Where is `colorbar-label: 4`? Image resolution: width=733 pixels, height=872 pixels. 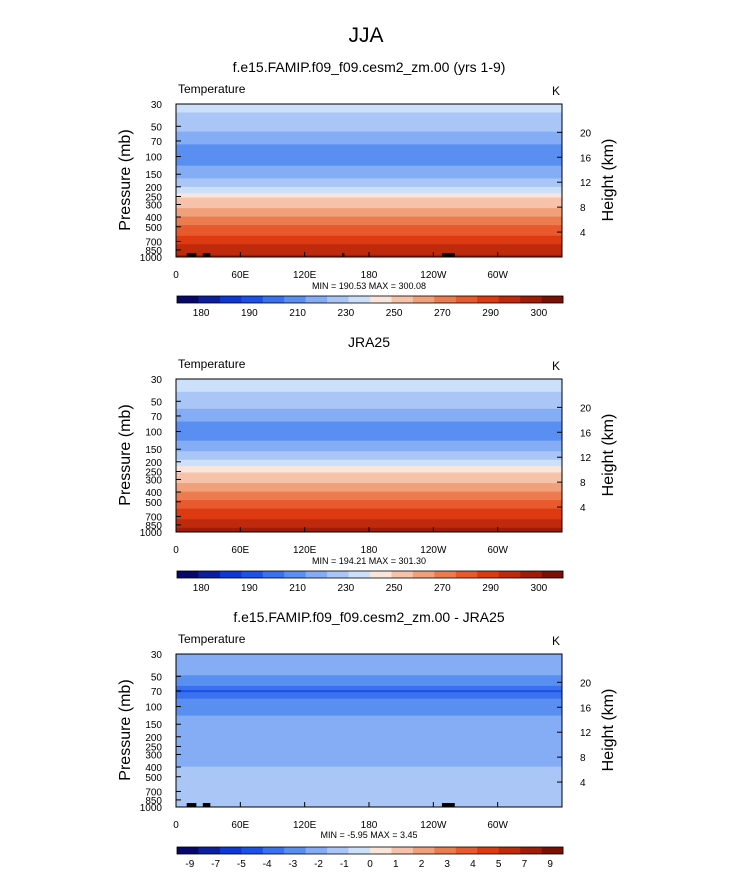 colorbar-label: 4 is located at coordinates (473, 864).